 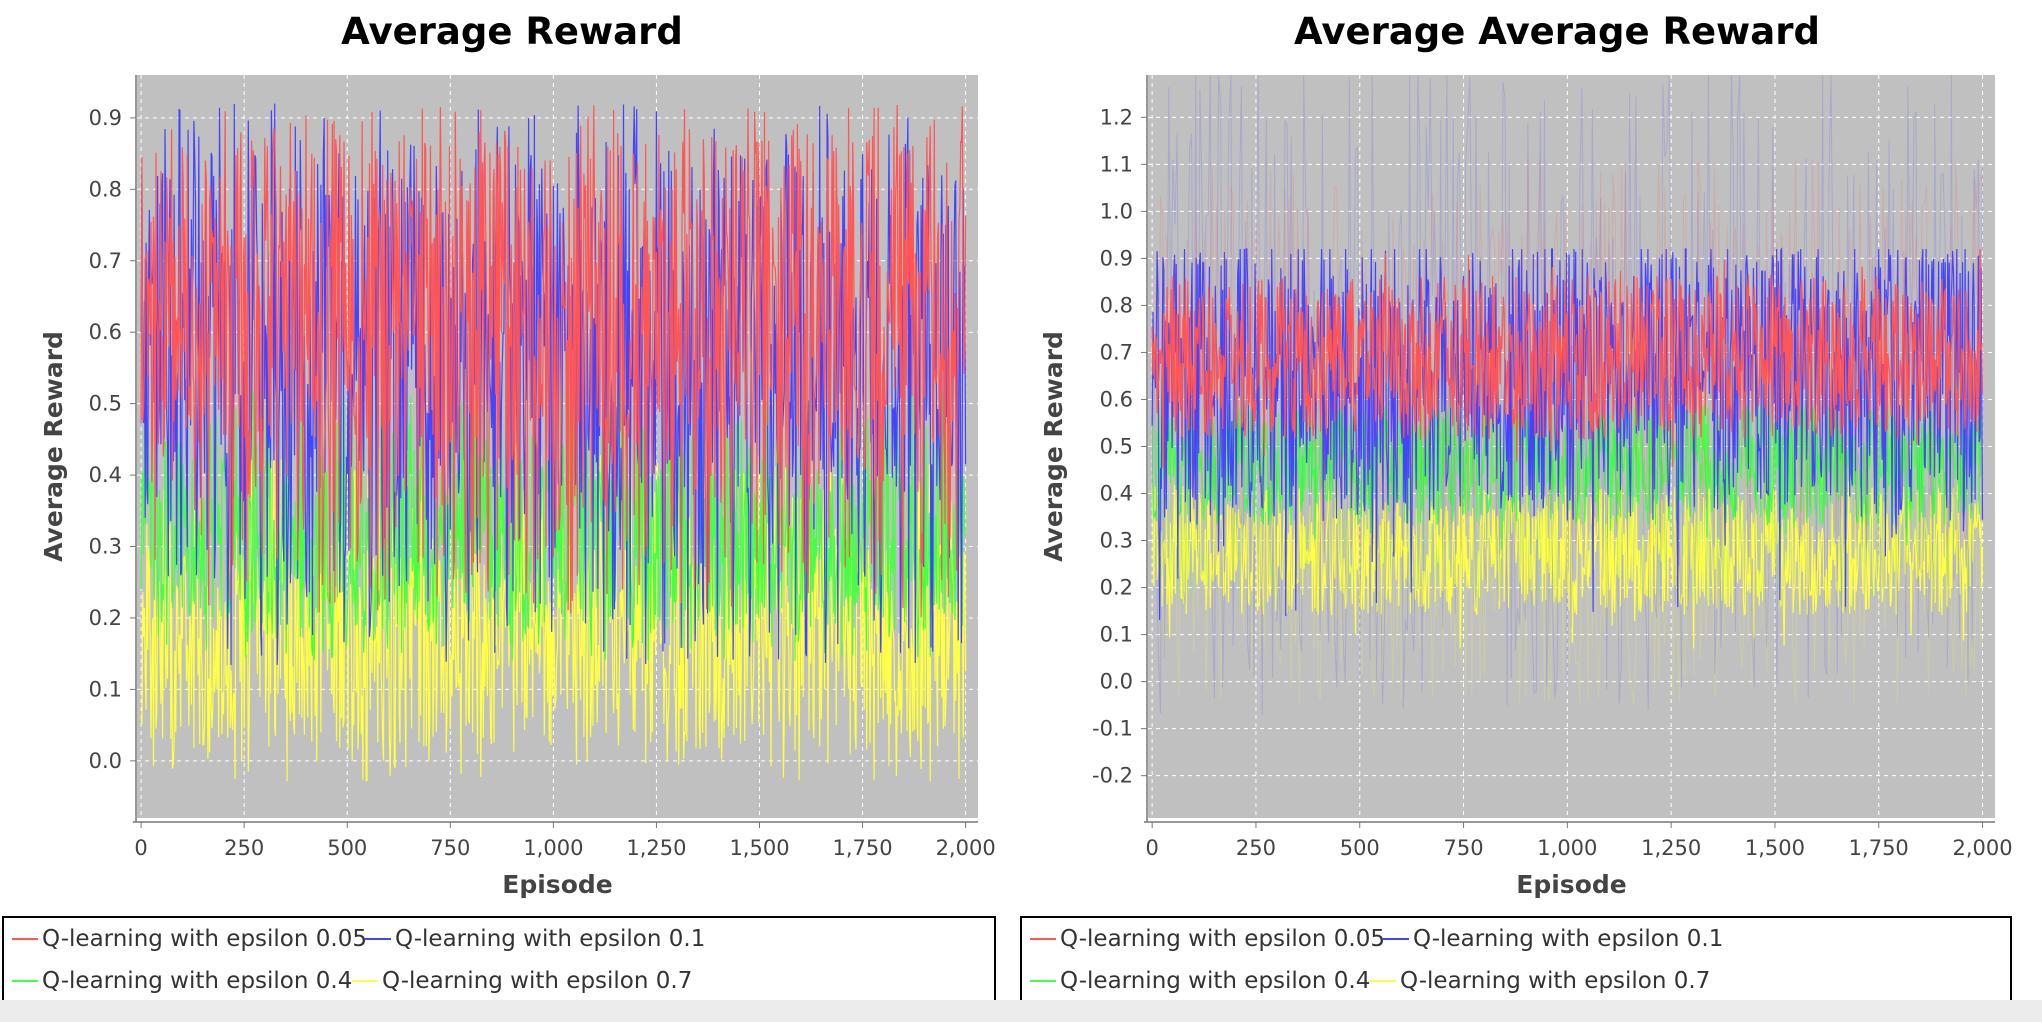 I want to click on window-bottom-edge, so click(x=1021, y=1011).